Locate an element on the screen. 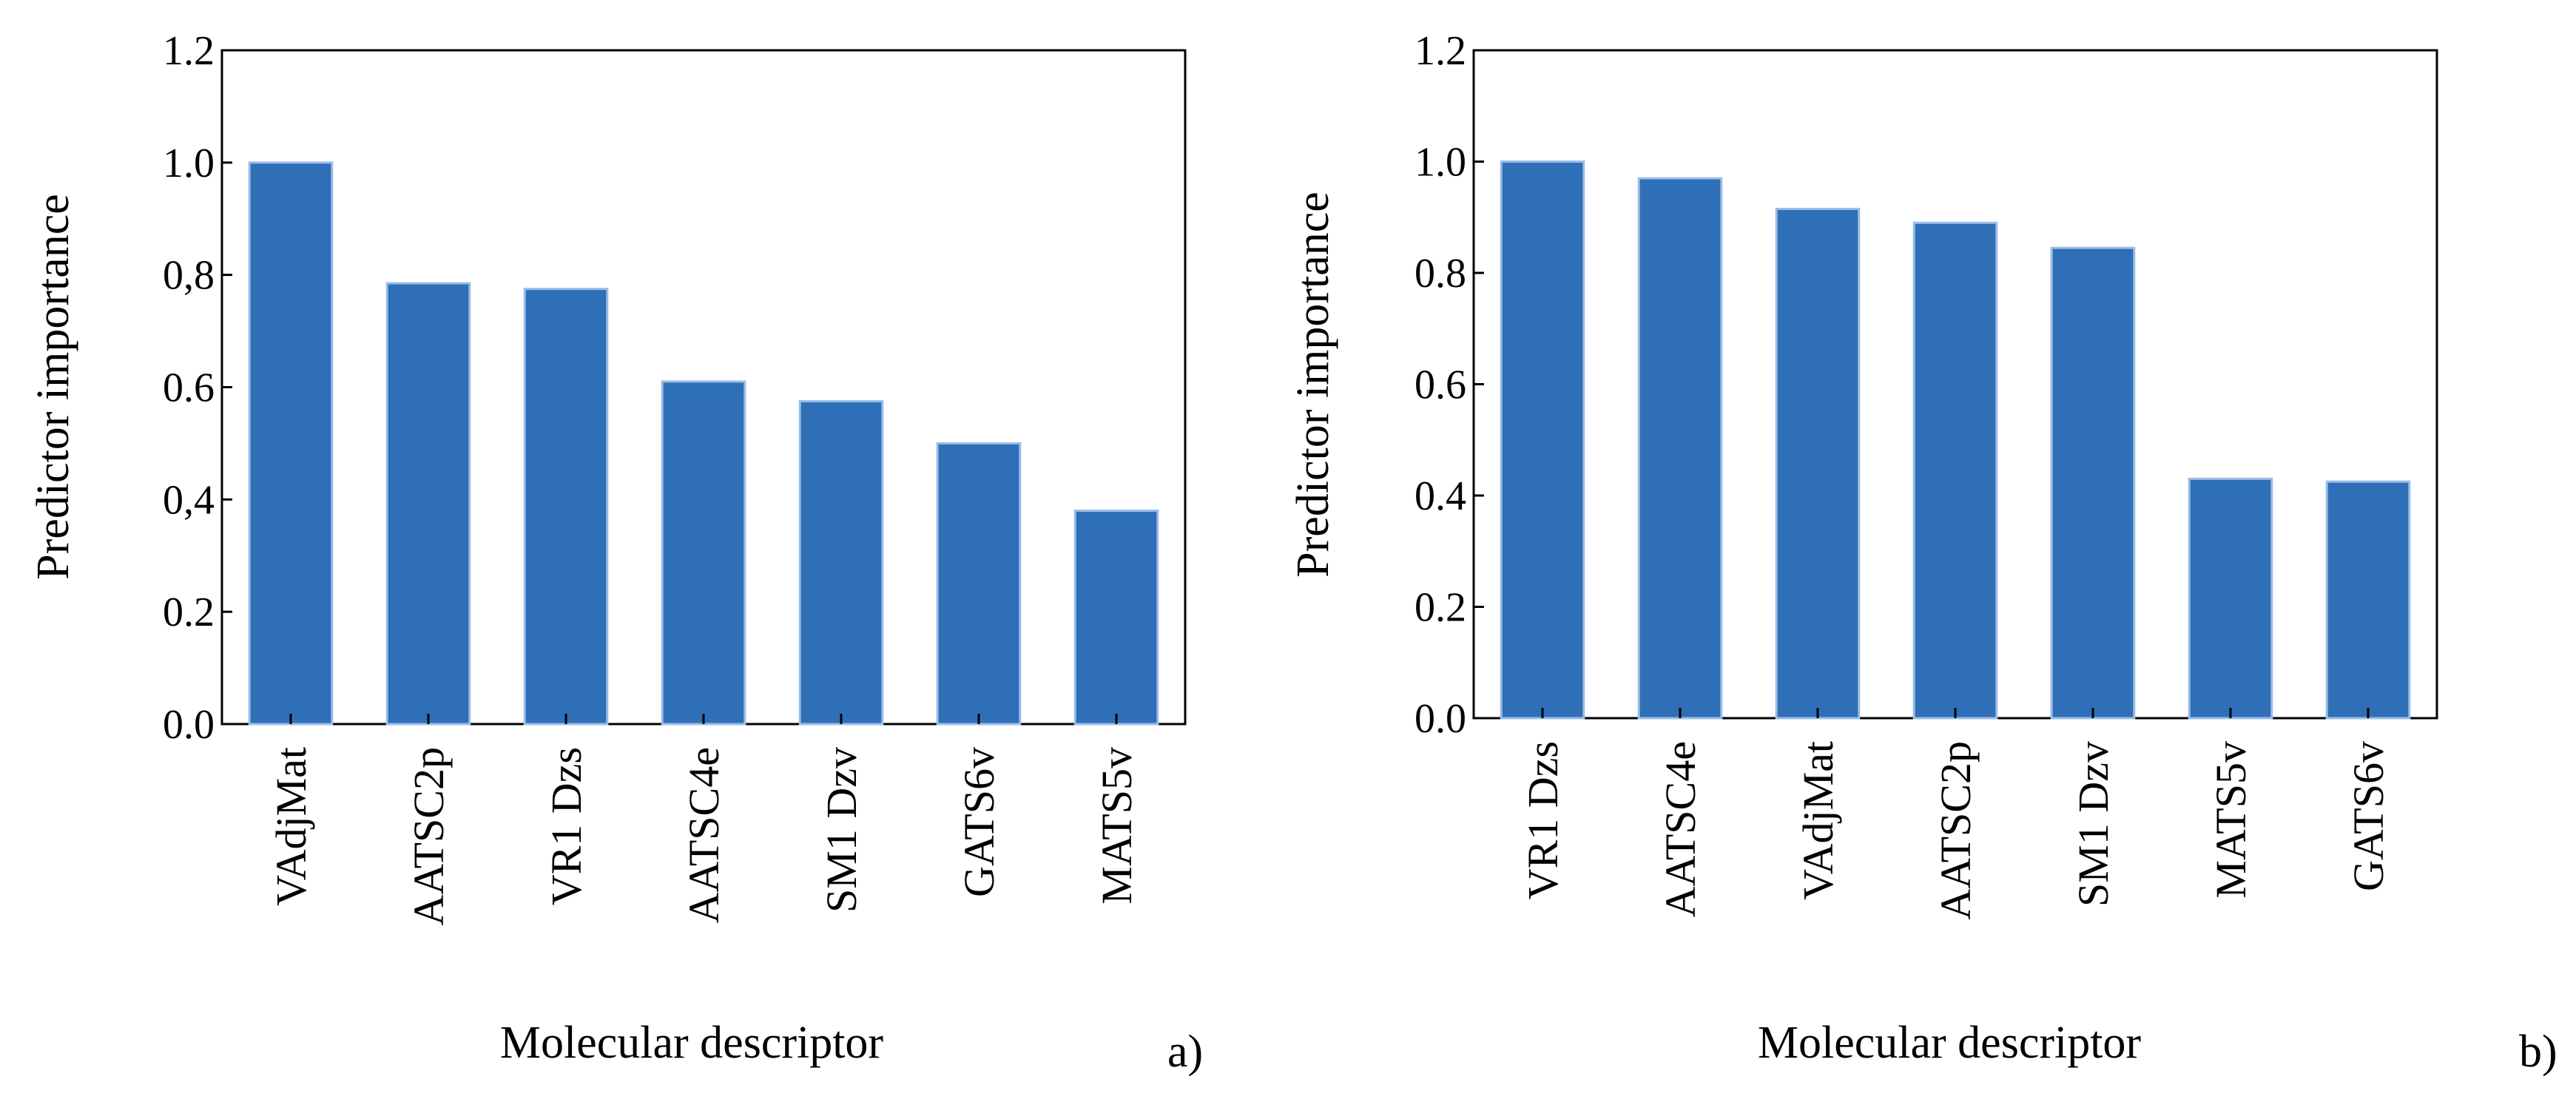 This screenshot has width=2576, height=1102. y-axis-ticks: 0.0 0.2 0,4 0.6 0,8 1.0 1.2 is located at coordinates (197, 388).